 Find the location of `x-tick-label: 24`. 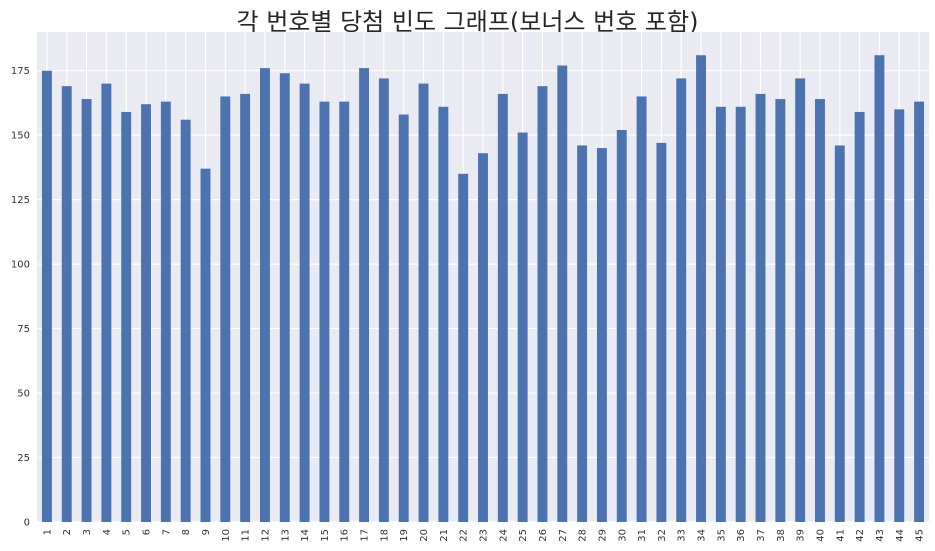

x-tick-label: 24 is located at coordinates (503, 535).